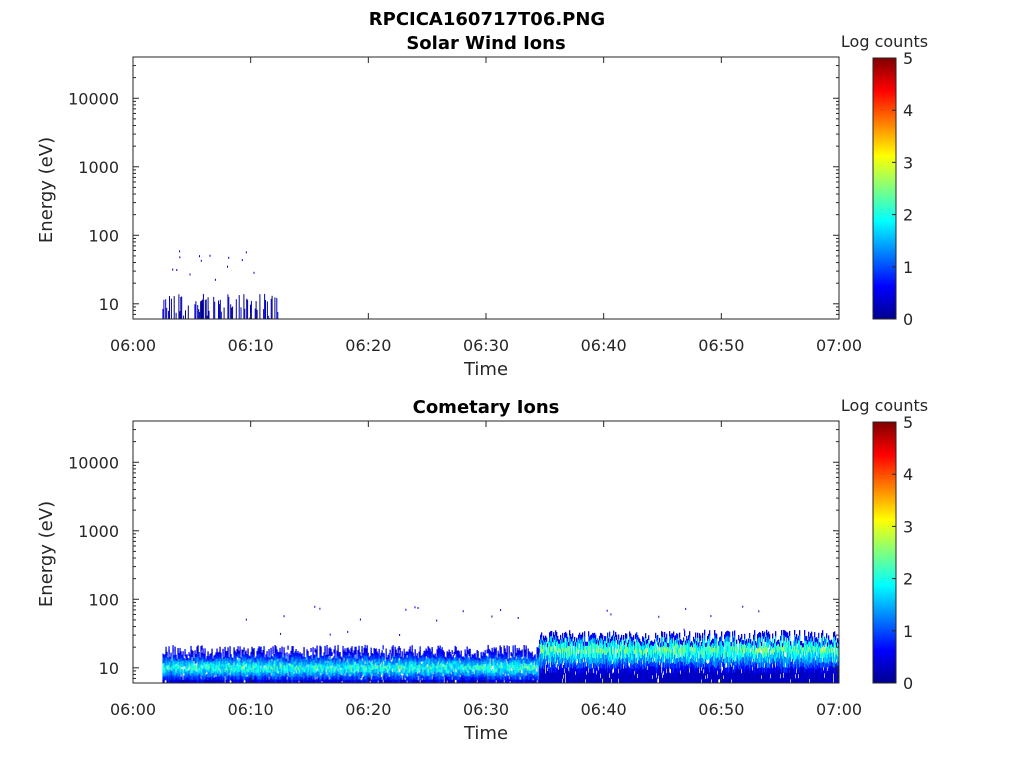 Image resolution: width=1024 pixels, height=768 pixels. What do you see at coordinates (93, 98) in the screenshot?
I see `y-tick-label: 10000` at bounding box center [93, 98].